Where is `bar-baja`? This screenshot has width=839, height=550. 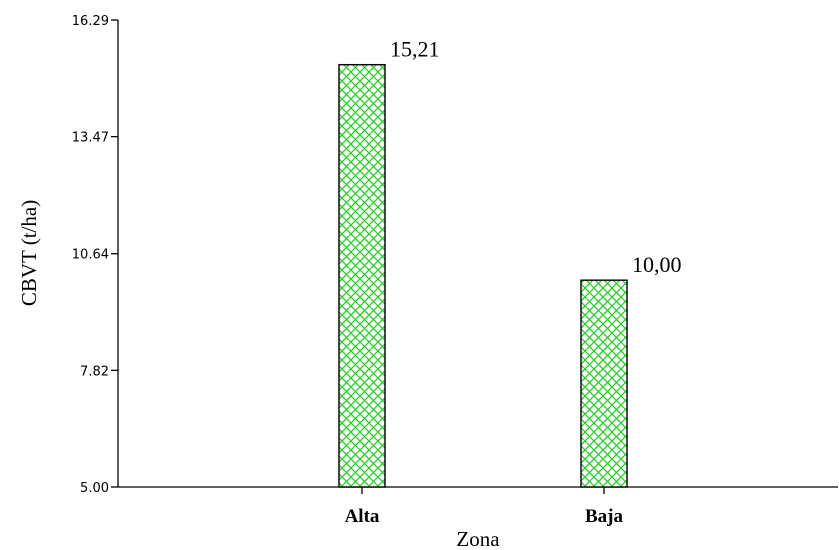
bar-baja is located at coordinates (604, 383).